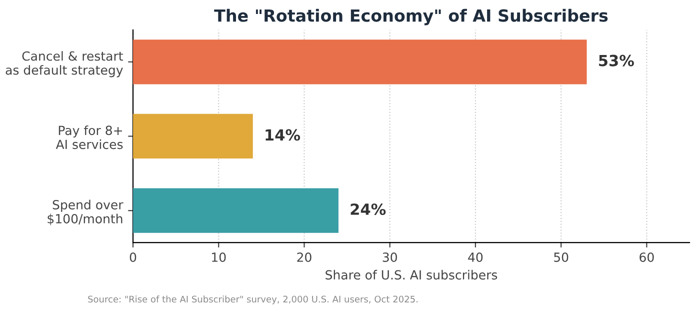 This screenshot has width=700, height=315. What do you see at coordinates (412, 275) in the screenshot?
I see `x-axis-title: Share of U.S. AI subscribers` at bounding box center [412, 275].